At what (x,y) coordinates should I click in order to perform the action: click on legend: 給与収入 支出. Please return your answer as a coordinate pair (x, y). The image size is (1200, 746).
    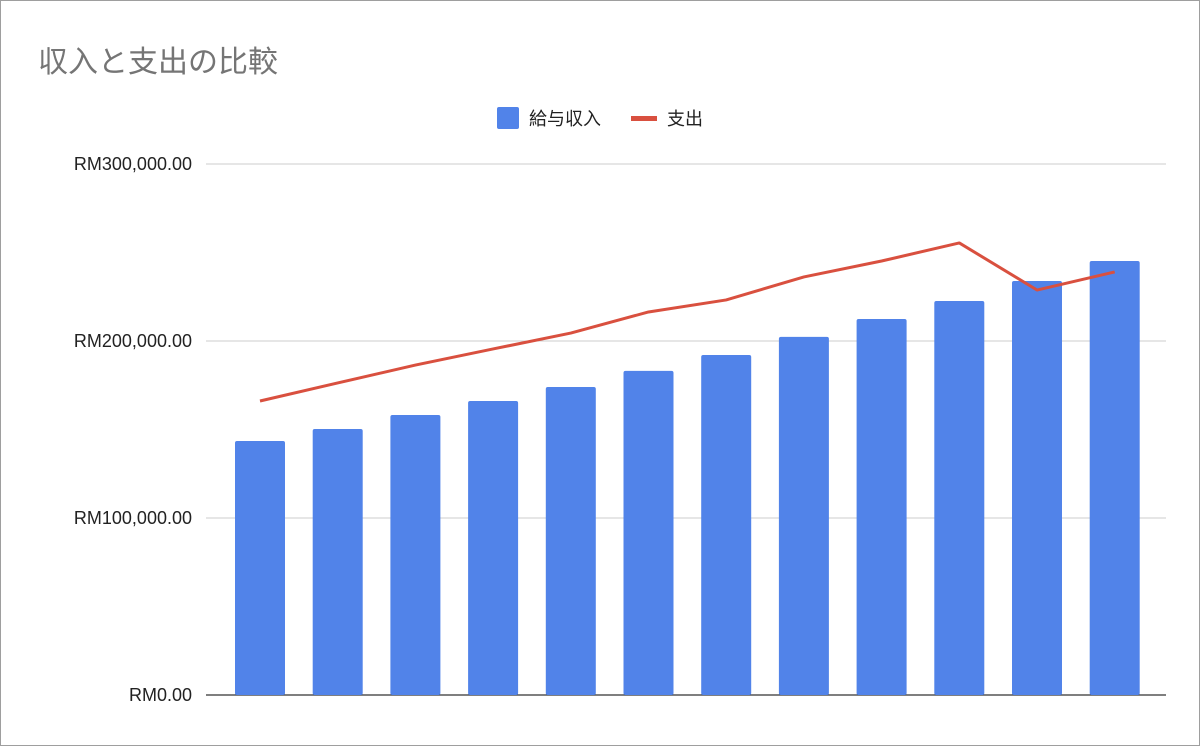
    Looking at the image, I should click on (600, 118).